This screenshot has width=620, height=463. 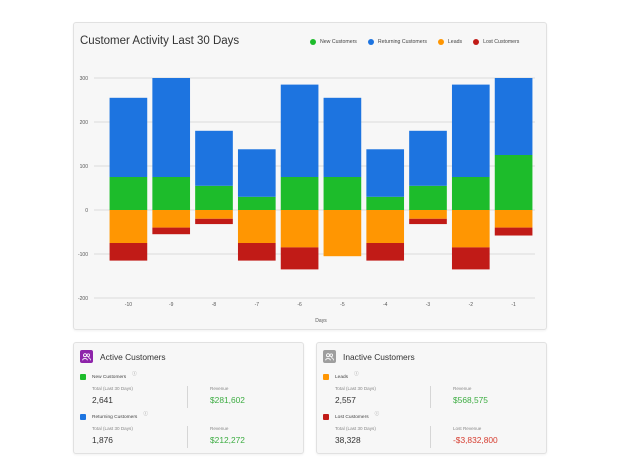 What do you see at coordinates (102, 400) in the screenshot?
I see `total-value: 2,641` at bounding box center [102, 400].